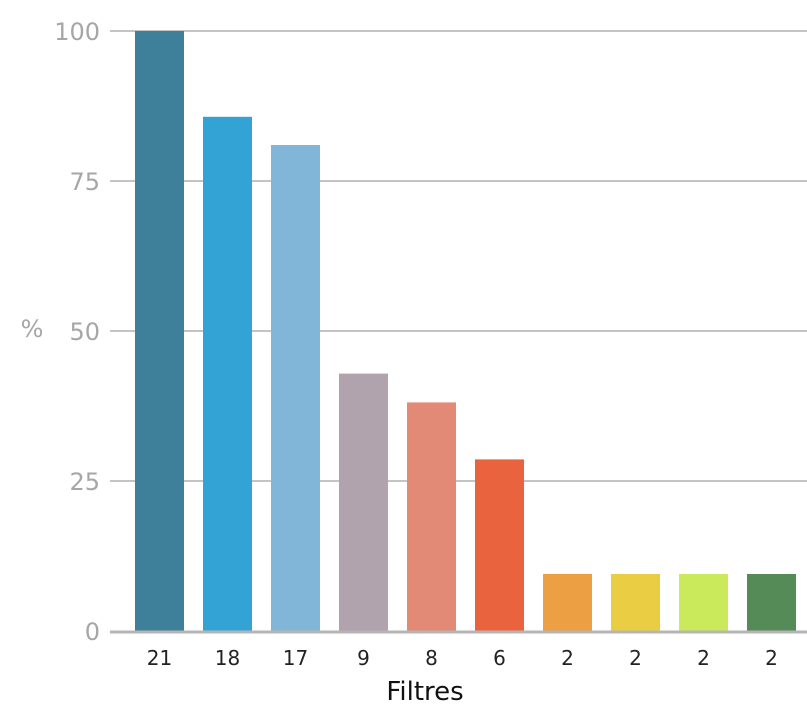 This screenshot has width=807, height=710. What do you see at coordinates (227, 658) in the screenshot?
I see `x-tick-label: 18` at bounding box center [227, 658].